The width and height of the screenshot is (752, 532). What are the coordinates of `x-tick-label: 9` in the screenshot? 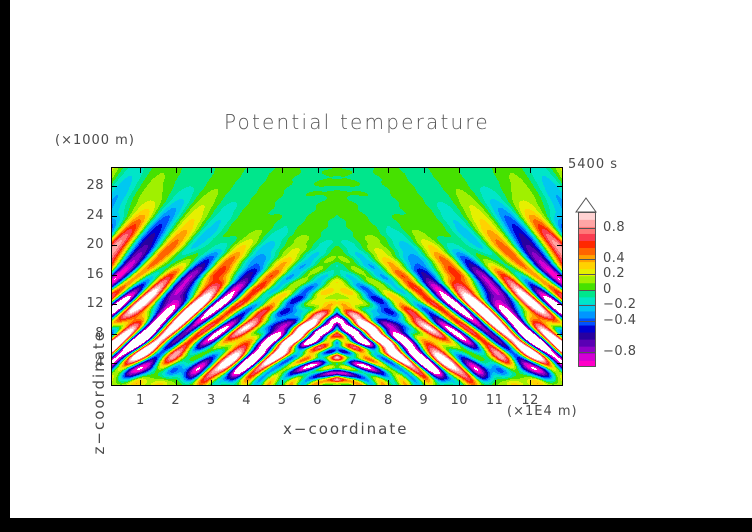 It's located at (424, 400).